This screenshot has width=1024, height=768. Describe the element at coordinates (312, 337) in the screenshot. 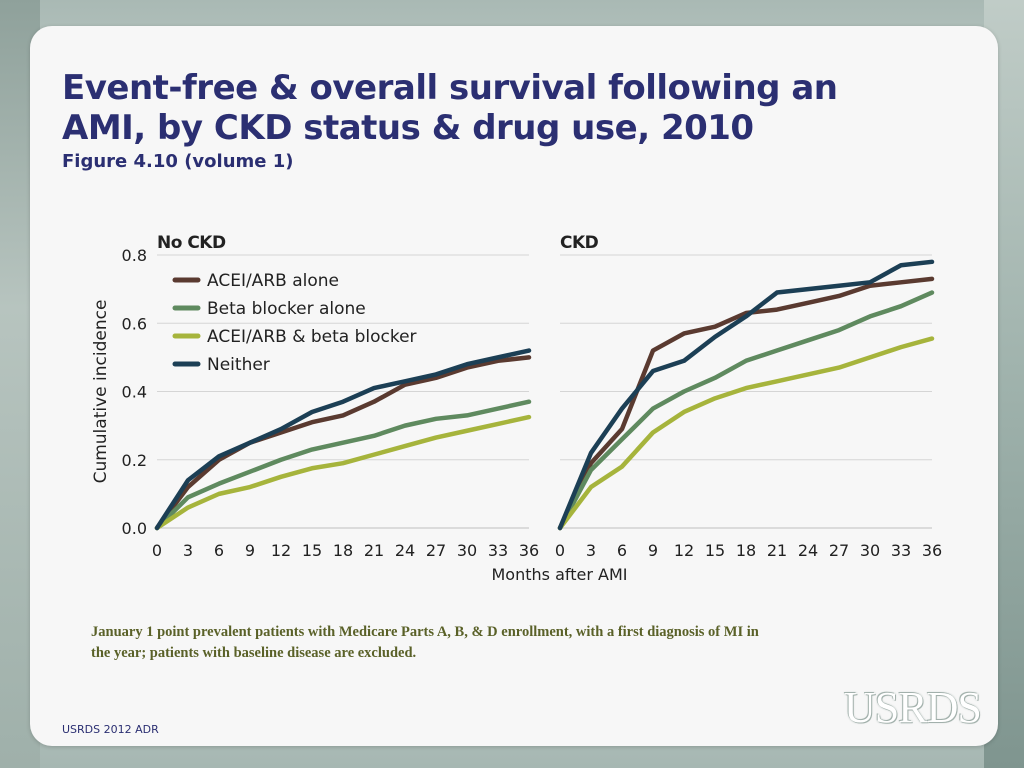

I see `legend-label: ACEI/ARB & beta blocker` at that location.